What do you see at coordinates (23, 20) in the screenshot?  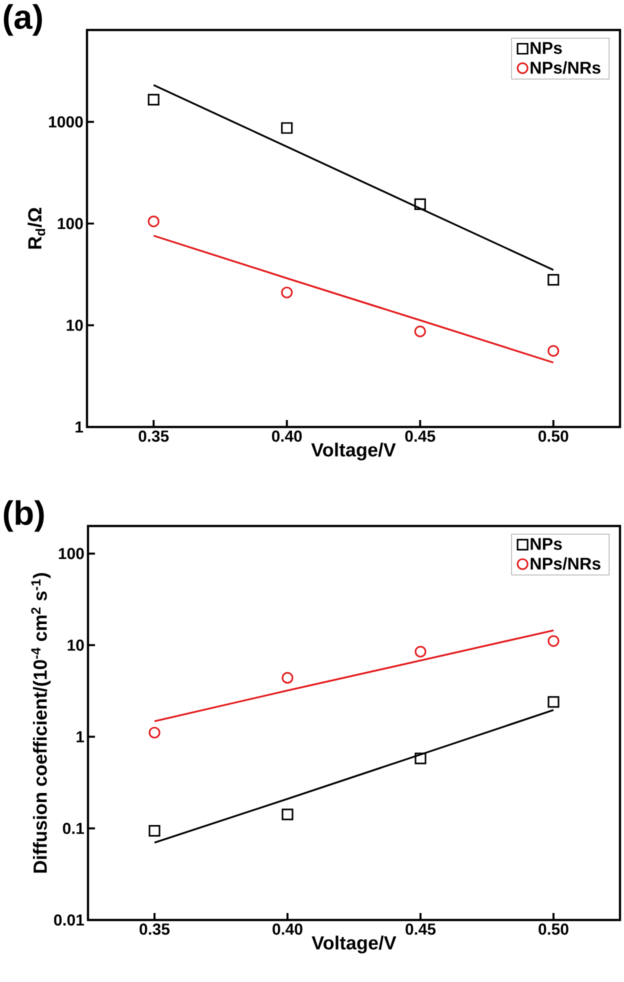 I see `text: (a)` at bounding box center [23, 20].